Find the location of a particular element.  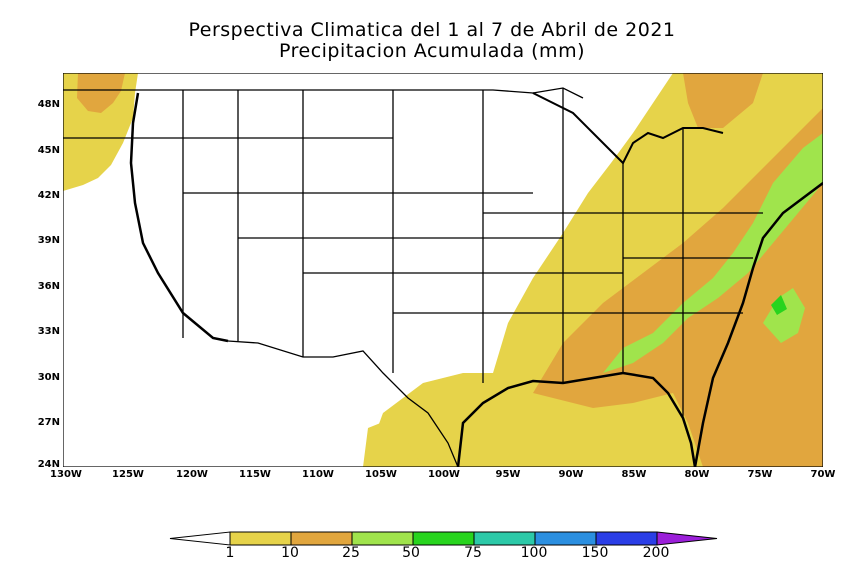

precip-area-appalachian-heavy is located at coordinates (713, 253).